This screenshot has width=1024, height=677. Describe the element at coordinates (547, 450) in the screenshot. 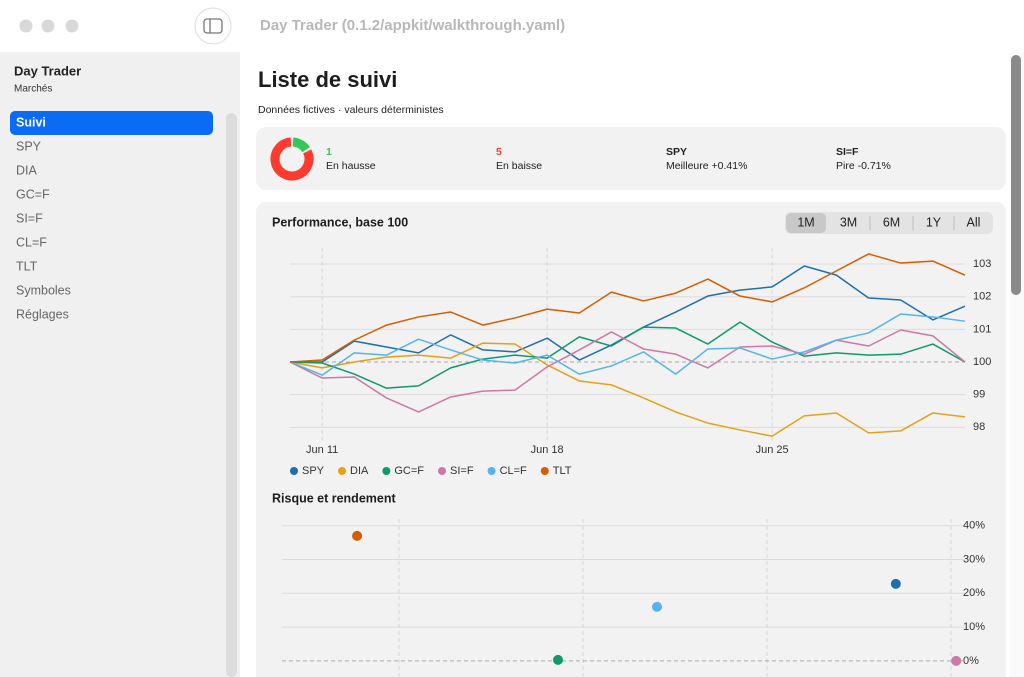

I see `x-tick-label: Jun 18` at that location.